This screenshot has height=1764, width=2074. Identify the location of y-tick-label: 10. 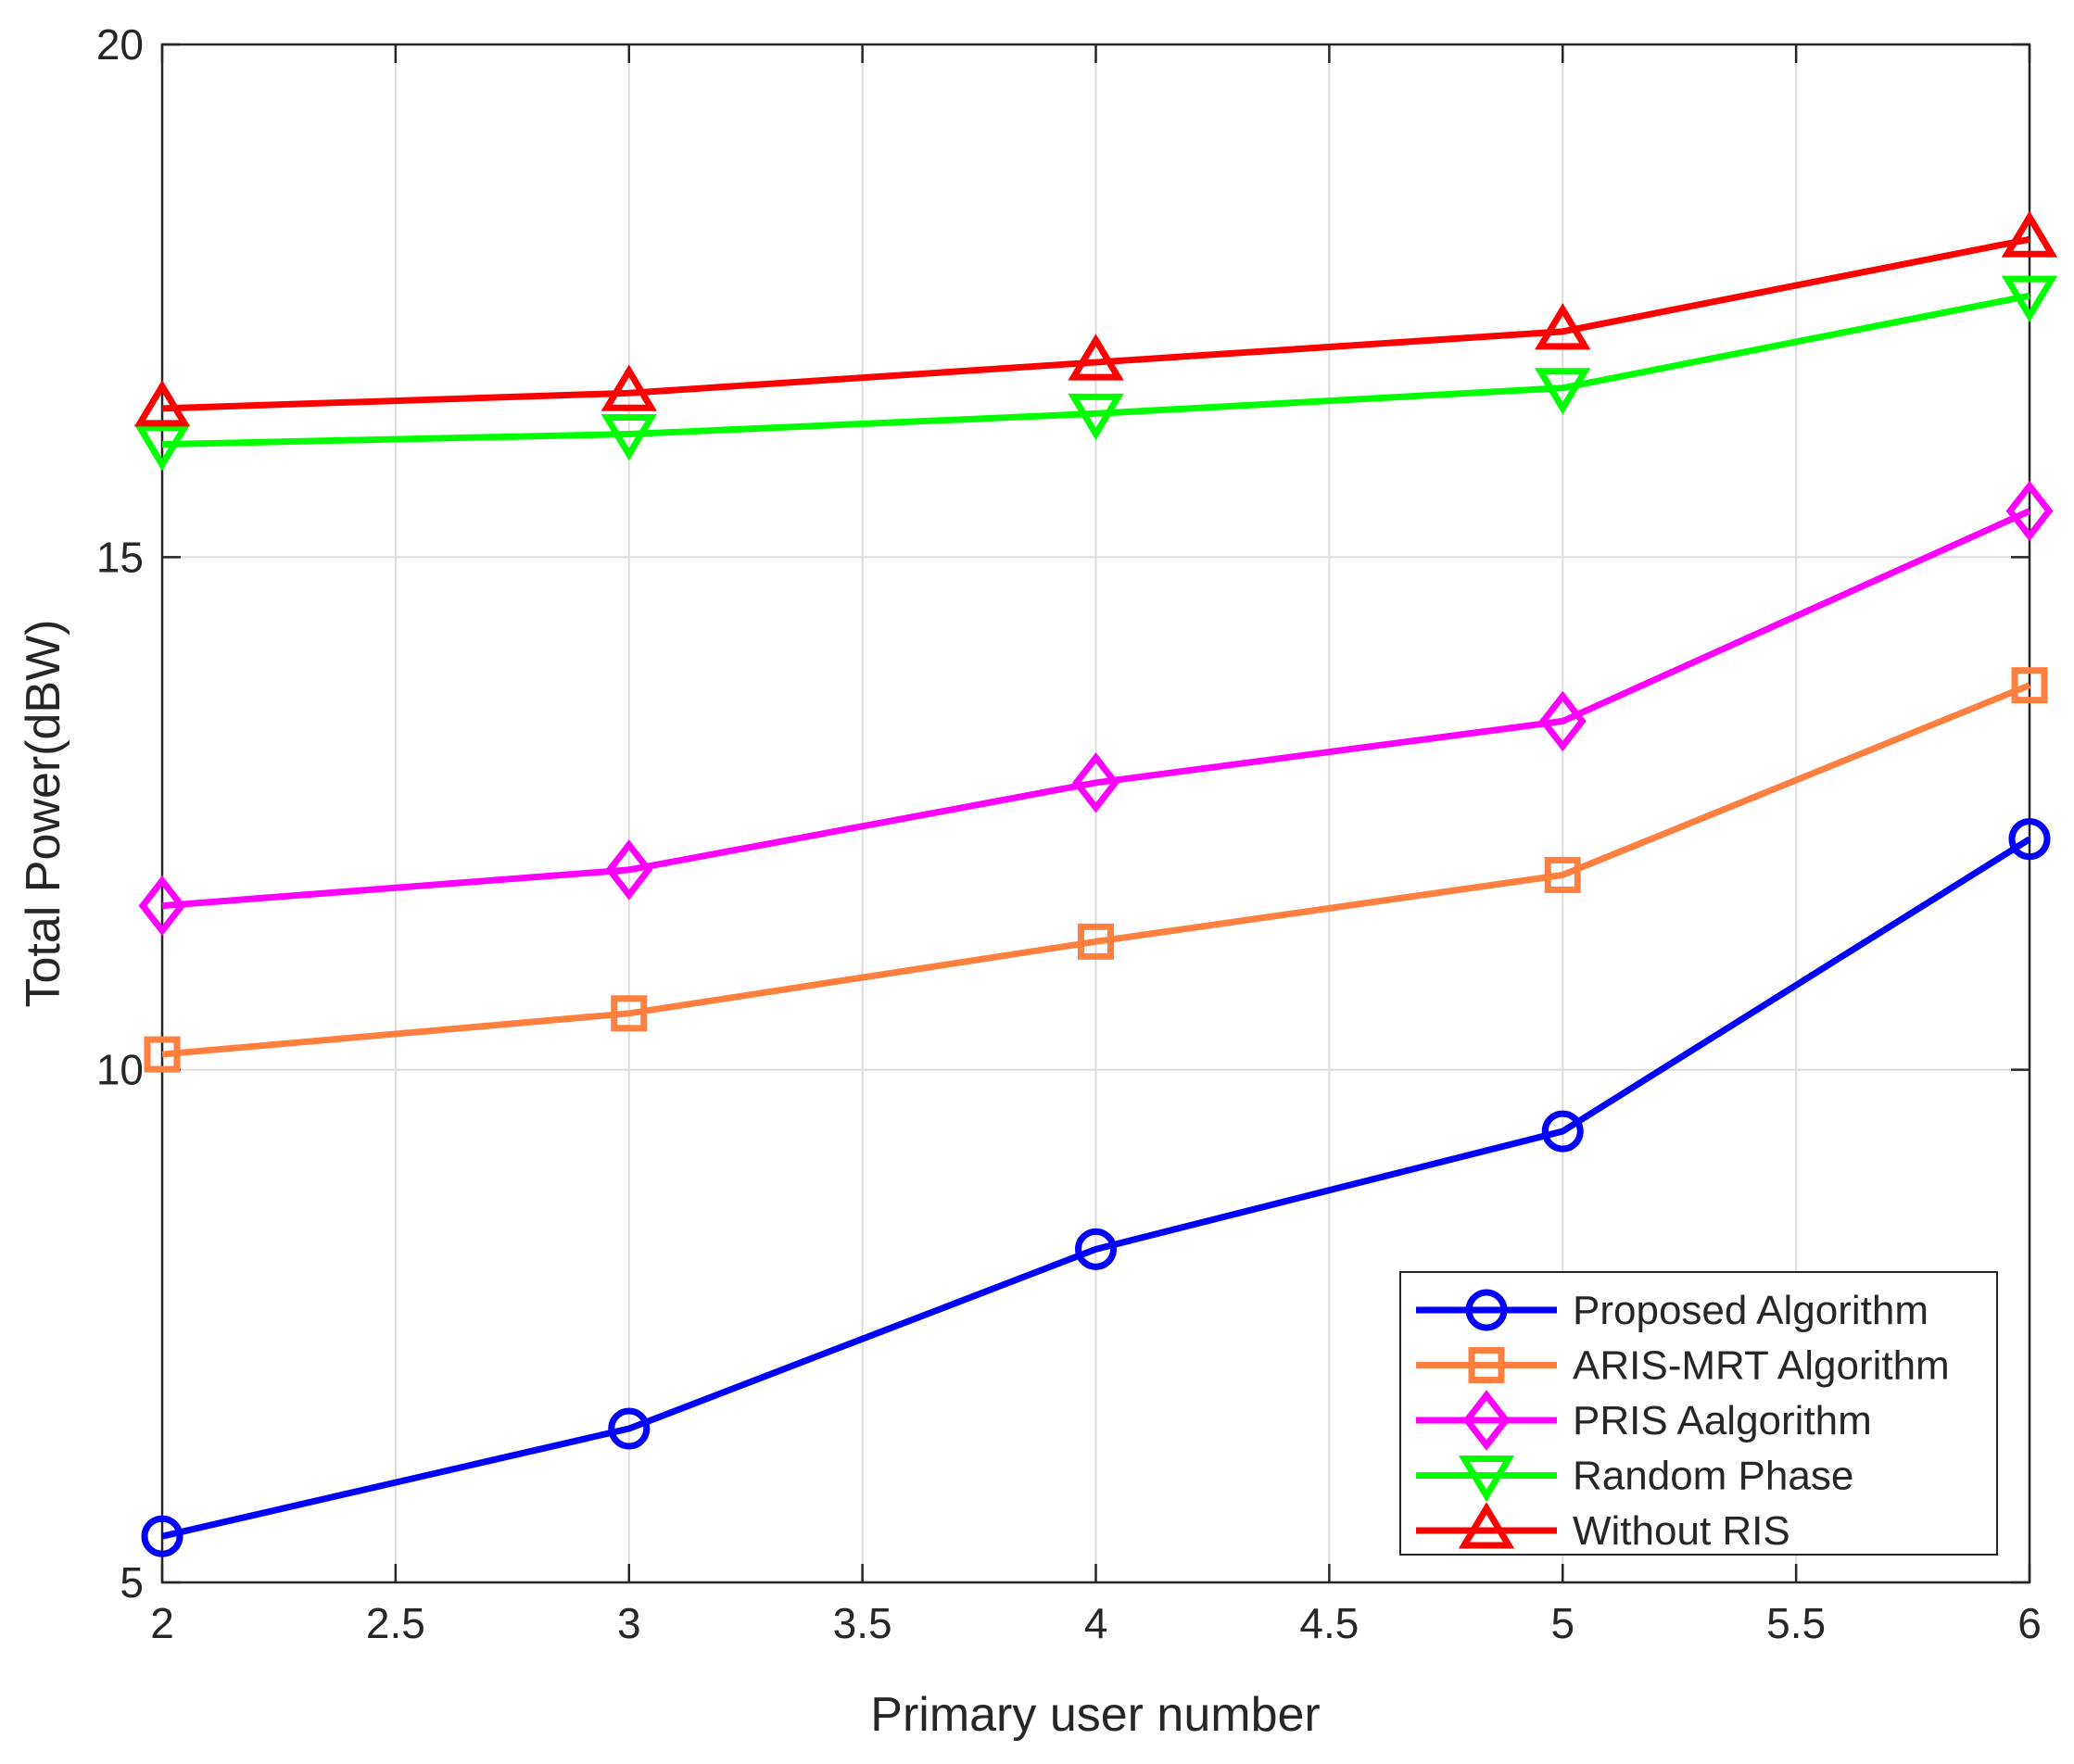
(120, 1070).